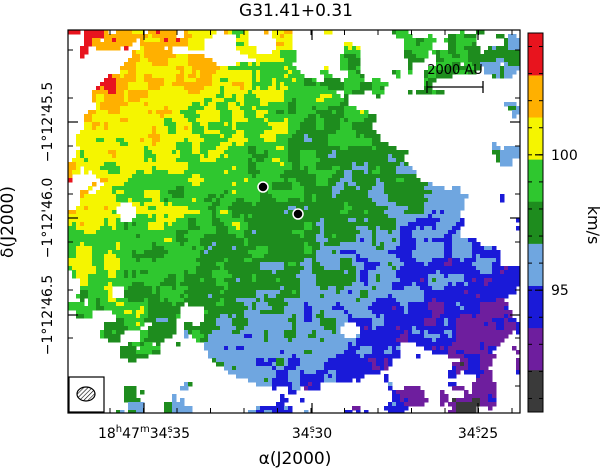 The width and height of the screenshot is (602, 470). What do you see at coordinates (593, 225) in the screenshot?
I see `colorbar-label: km/s` at bounding box center [593, 225].